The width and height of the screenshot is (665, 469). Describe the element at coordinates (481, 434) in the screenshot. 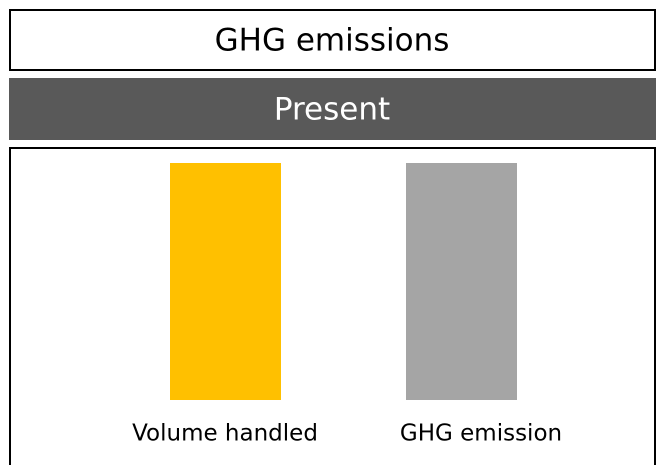

I see `bar-label: GHG emission` at that location.